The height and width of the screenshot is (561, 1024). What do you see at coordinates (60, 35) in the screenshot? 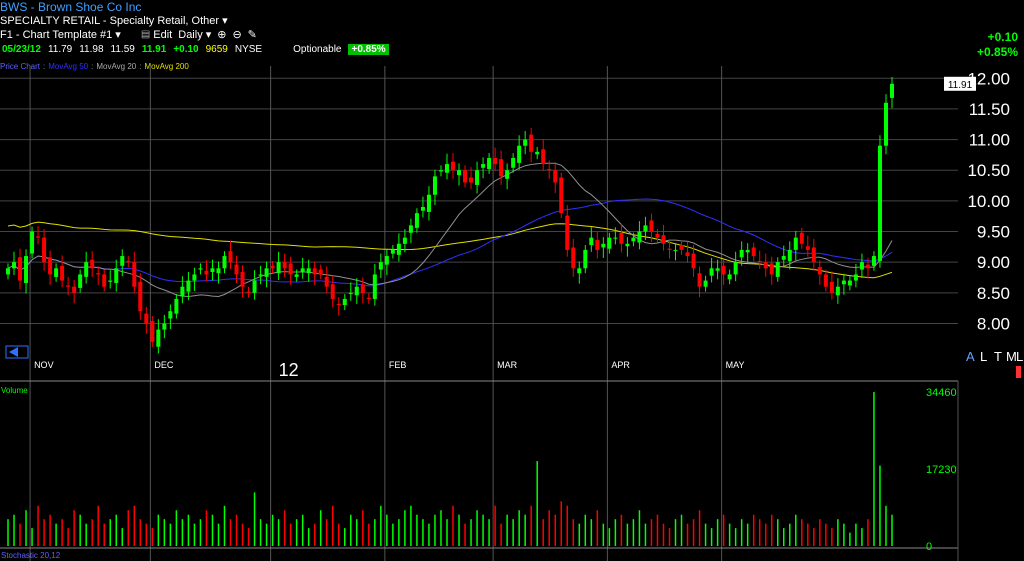
I see `template-dropdown: F1 - Chart Template #1 ▾` at bounding box center [60, 35].